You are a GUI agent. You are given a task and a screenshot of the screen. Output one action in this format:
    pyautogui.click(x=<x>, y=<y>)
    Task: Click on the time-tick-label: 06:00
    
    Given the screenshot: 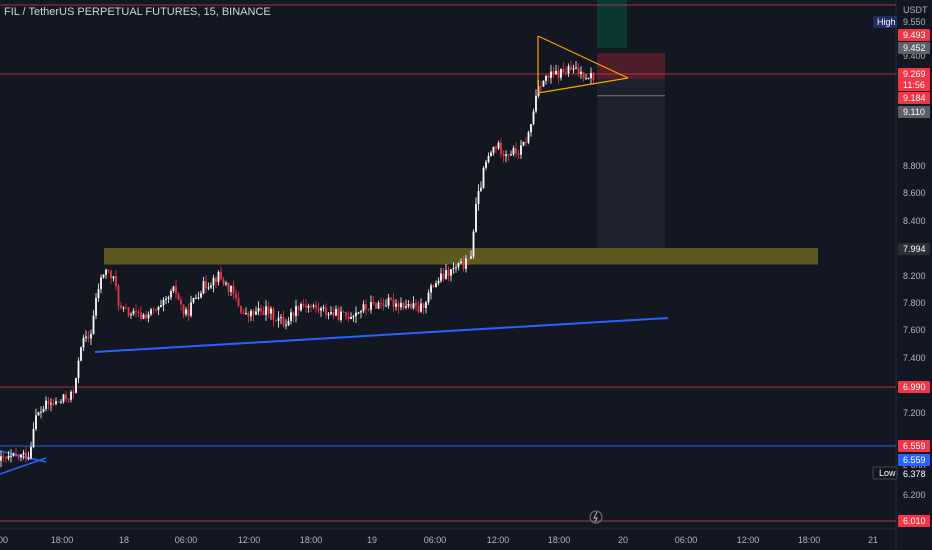 What is the action you would take?
    pyautogui.click(x=435, y=540)
    